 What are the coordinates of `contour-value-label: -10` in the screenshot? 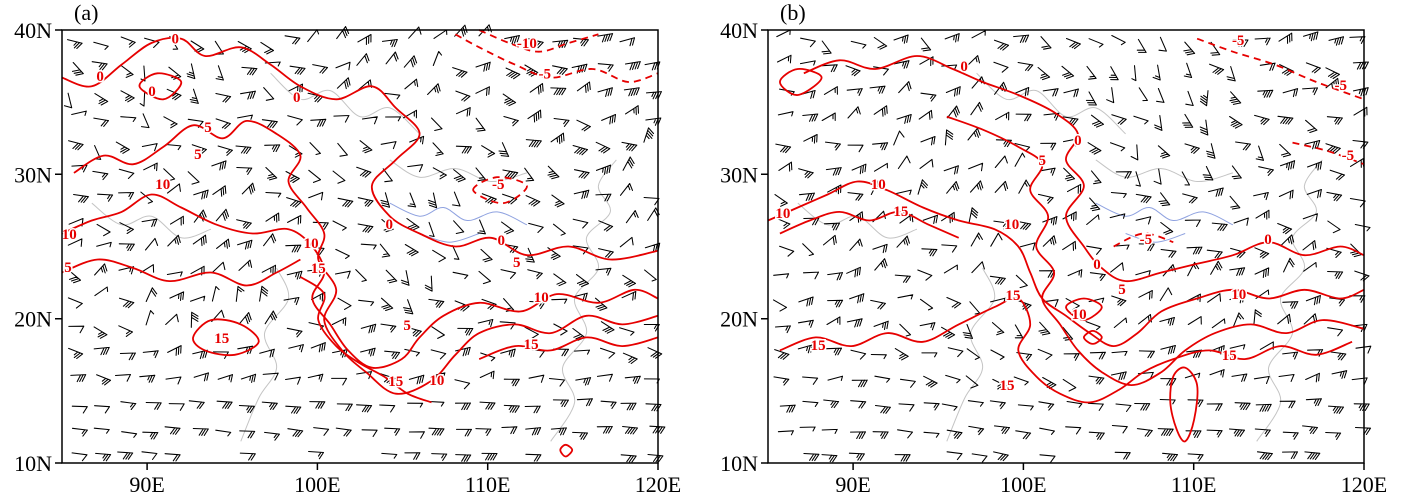 It's located at (527, 44).